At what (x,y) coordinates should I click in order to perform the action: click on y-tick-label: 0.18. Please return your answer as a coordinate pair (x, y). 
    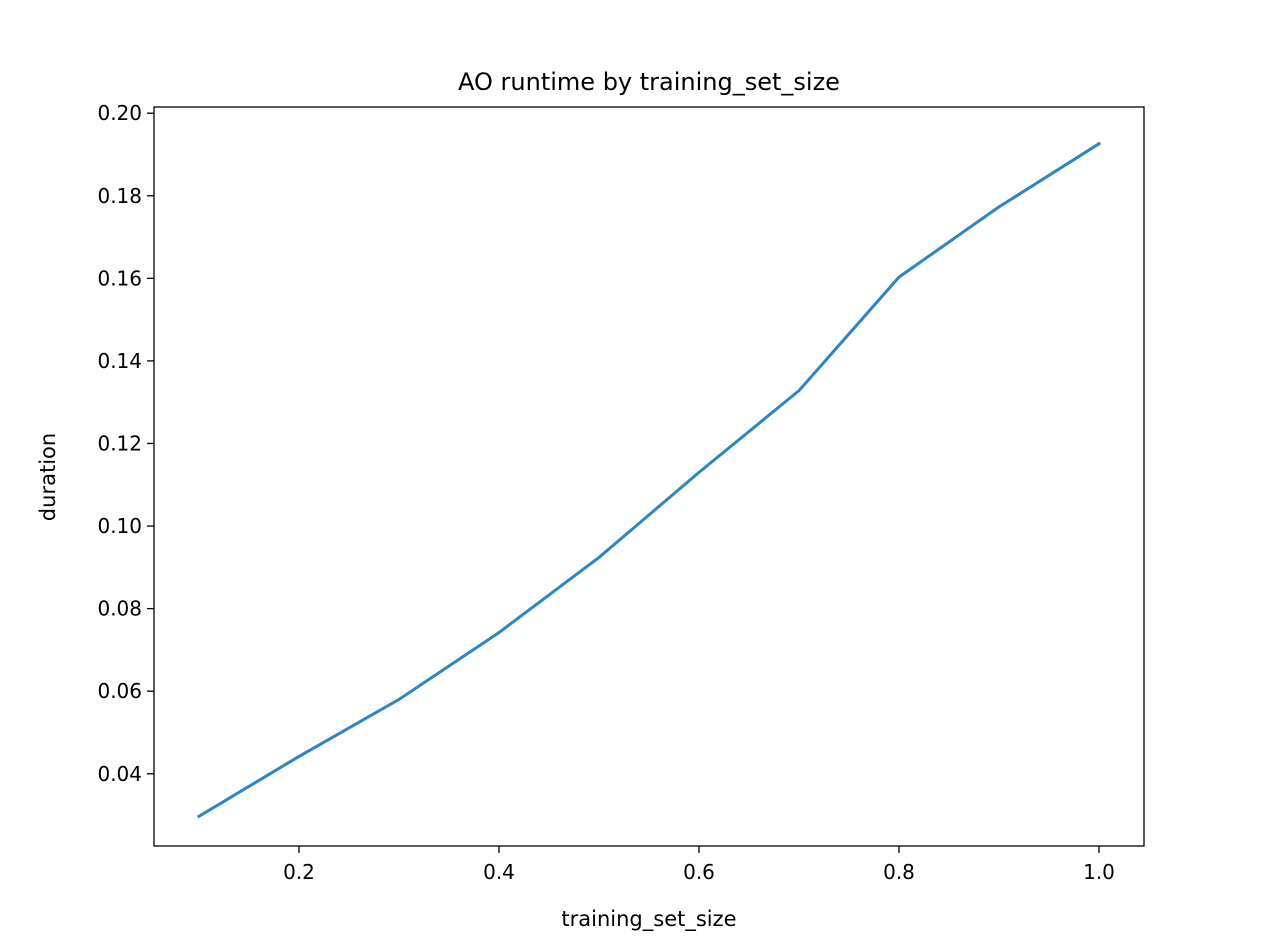
    Looking at the image, I should click on (119, 196).